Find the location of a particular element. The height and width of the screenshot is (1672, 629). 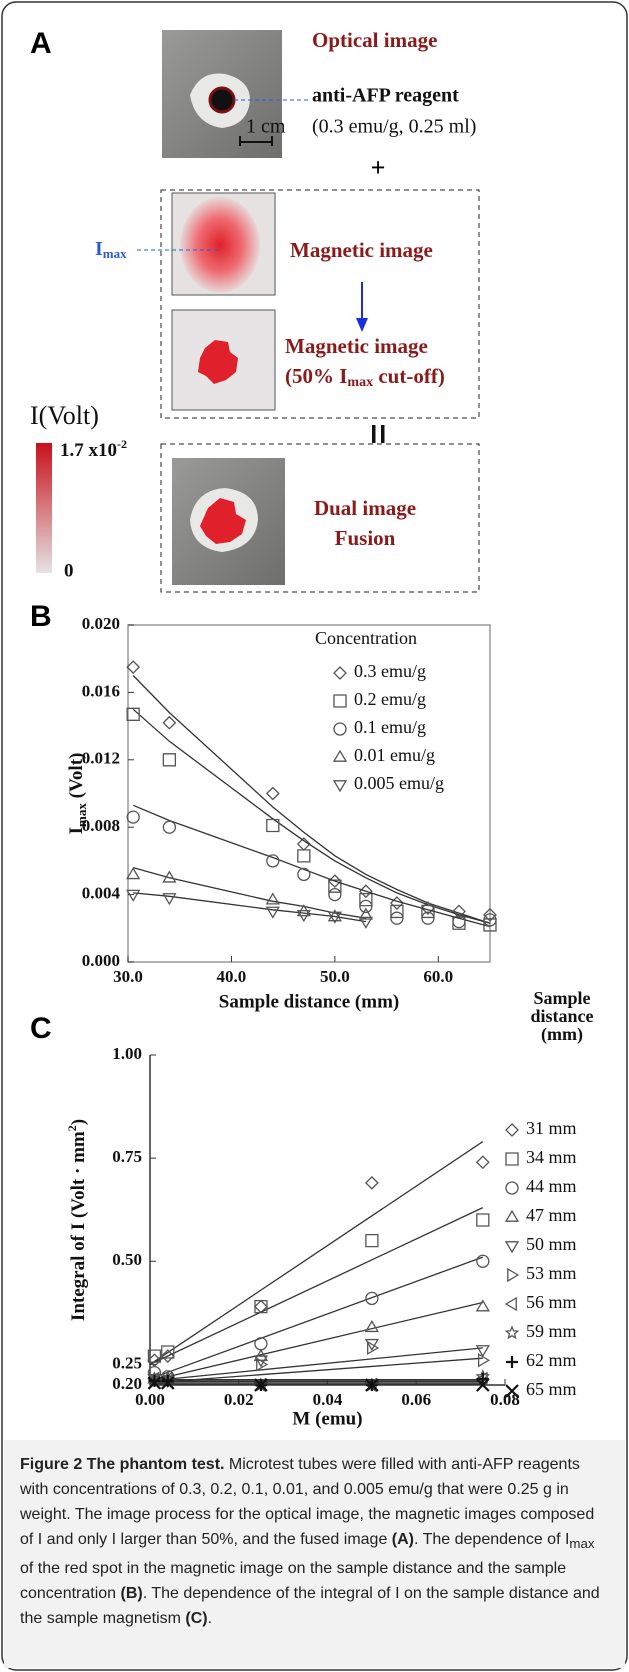

caption-ref: (A) is located at coordinates (403, 1539).